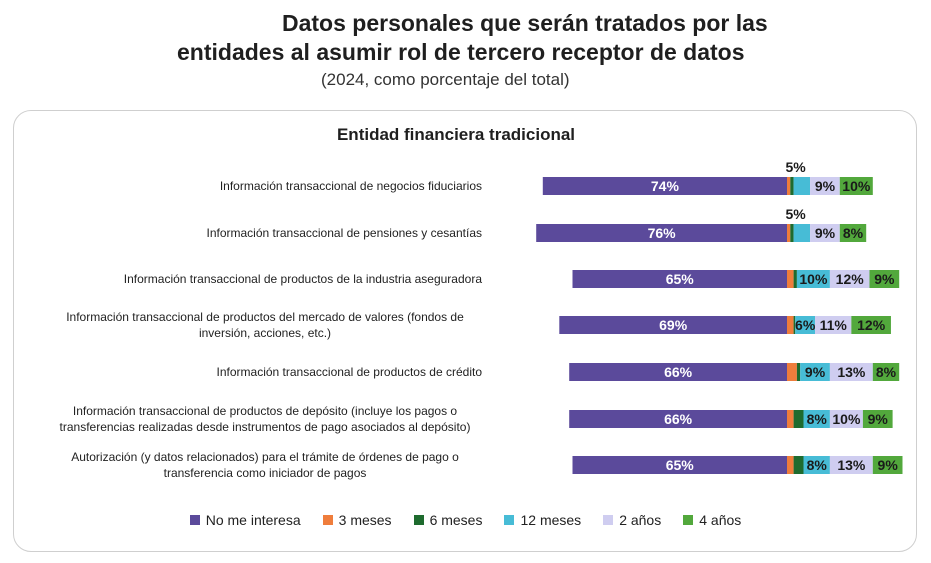  I want to click on category-label: transferencia como iniciador de pagos, so click(265, 473).